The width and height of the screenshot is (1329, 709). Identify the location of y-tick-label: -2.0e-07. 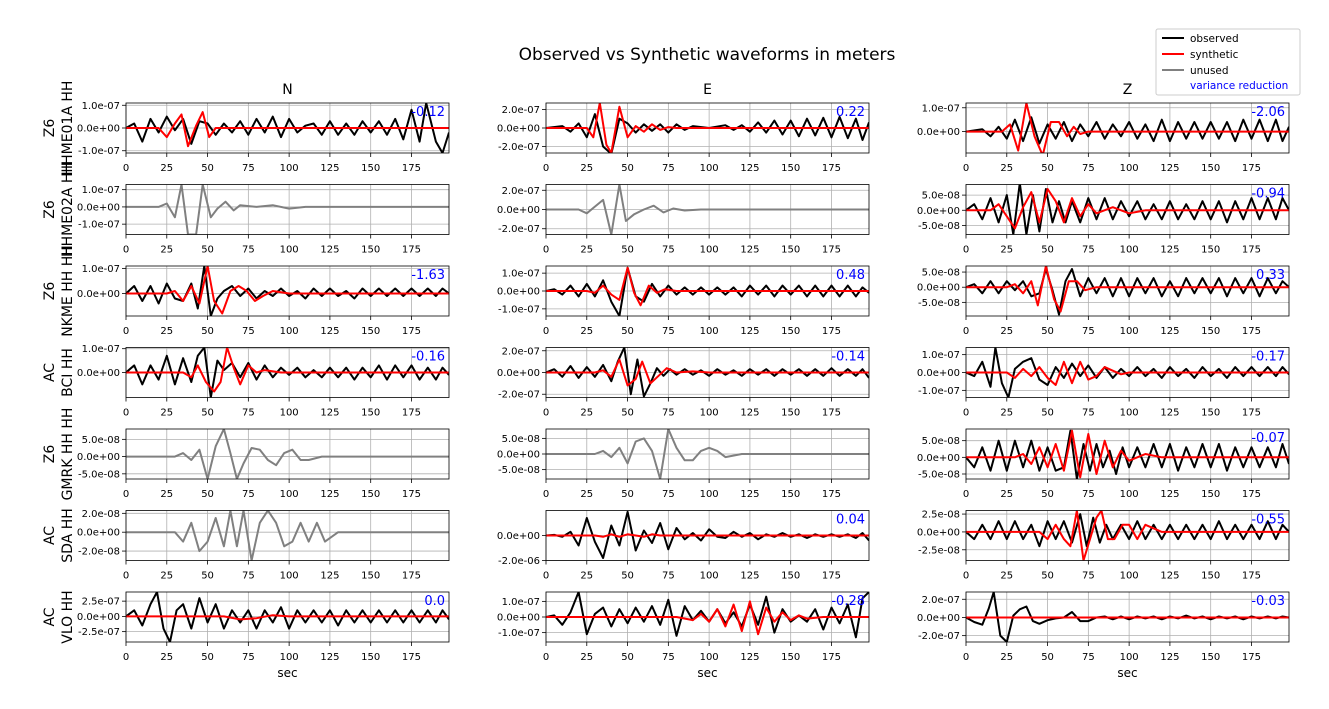
(939, 636).